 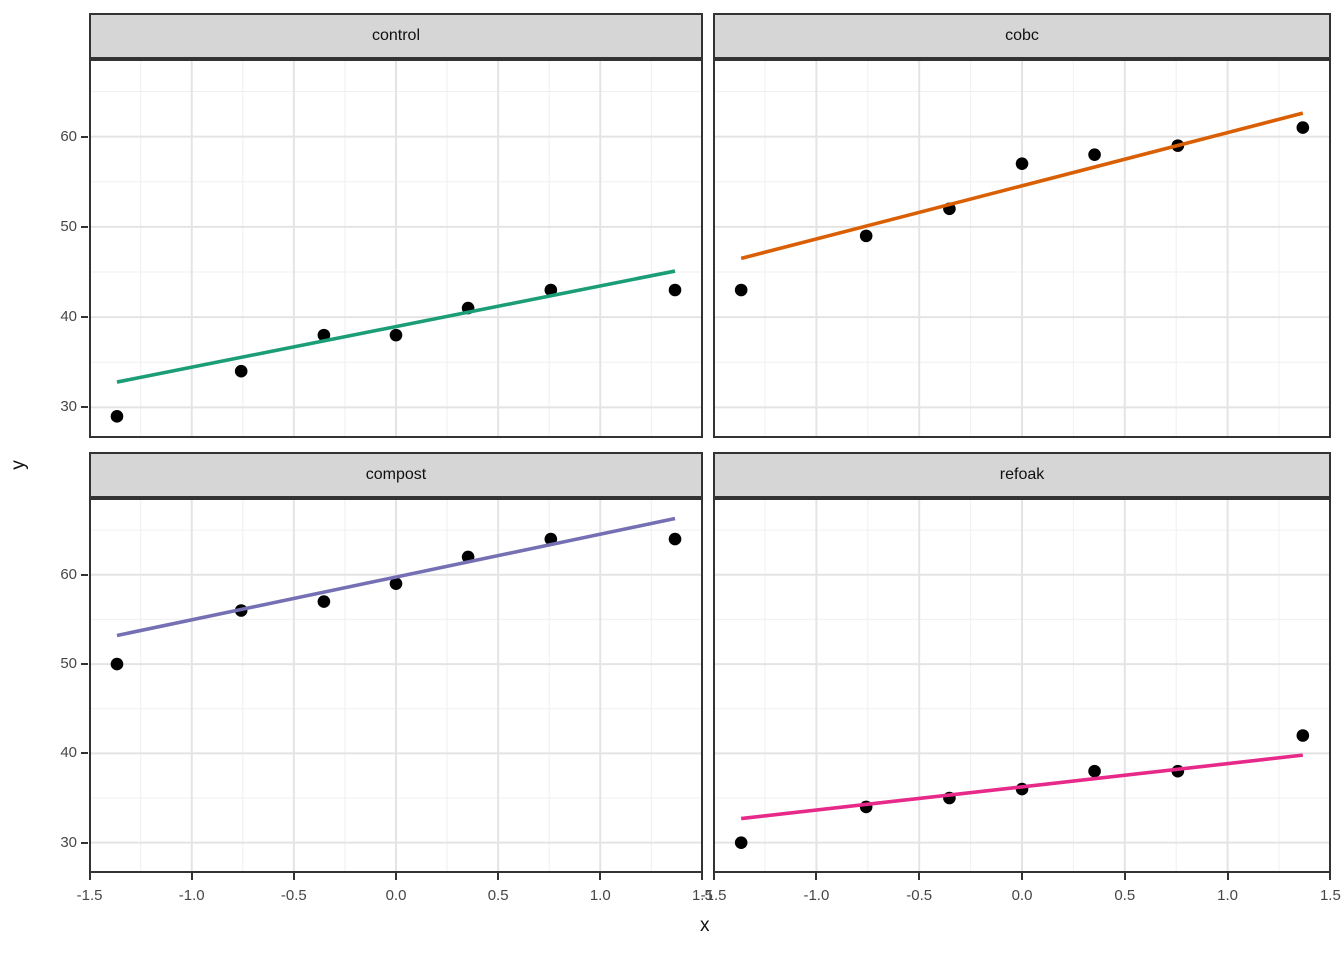 I want to click on y-axis-title: y, so click(x=18, y=465).